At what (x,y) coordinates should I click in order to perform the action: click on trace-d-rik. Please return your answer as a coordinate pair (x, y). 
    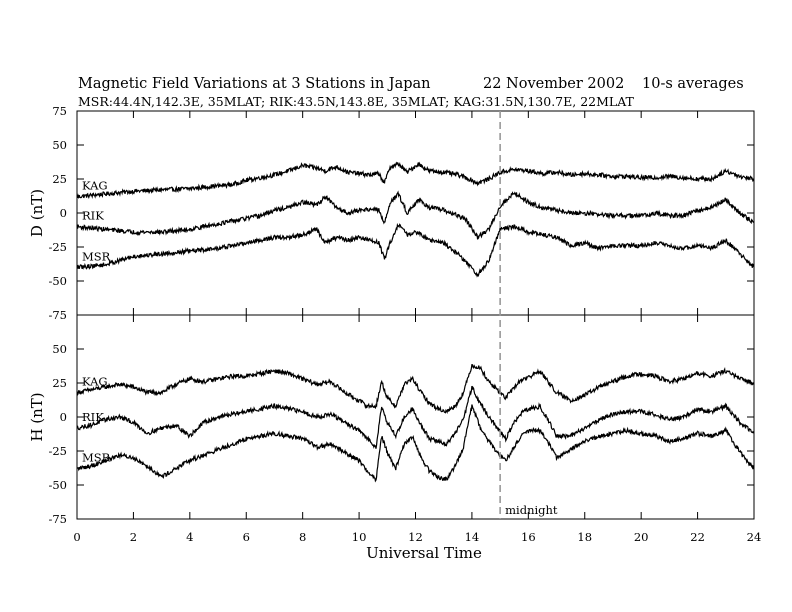
    Looking at the image, I should click on (415, 215).